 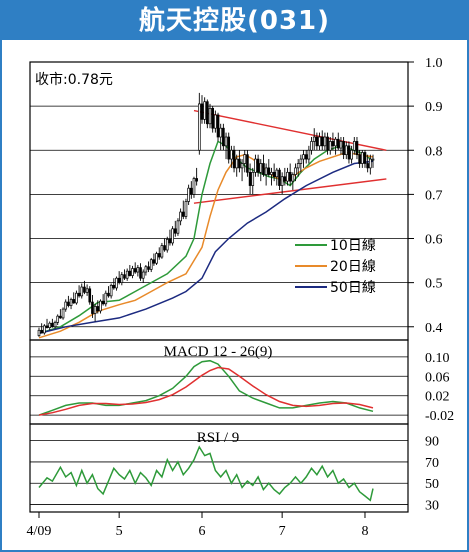 What do you see at coordinates (439, 416) in the screenshot?
I see `y-tick-label: -0.02` at bounding box center [439, 416].